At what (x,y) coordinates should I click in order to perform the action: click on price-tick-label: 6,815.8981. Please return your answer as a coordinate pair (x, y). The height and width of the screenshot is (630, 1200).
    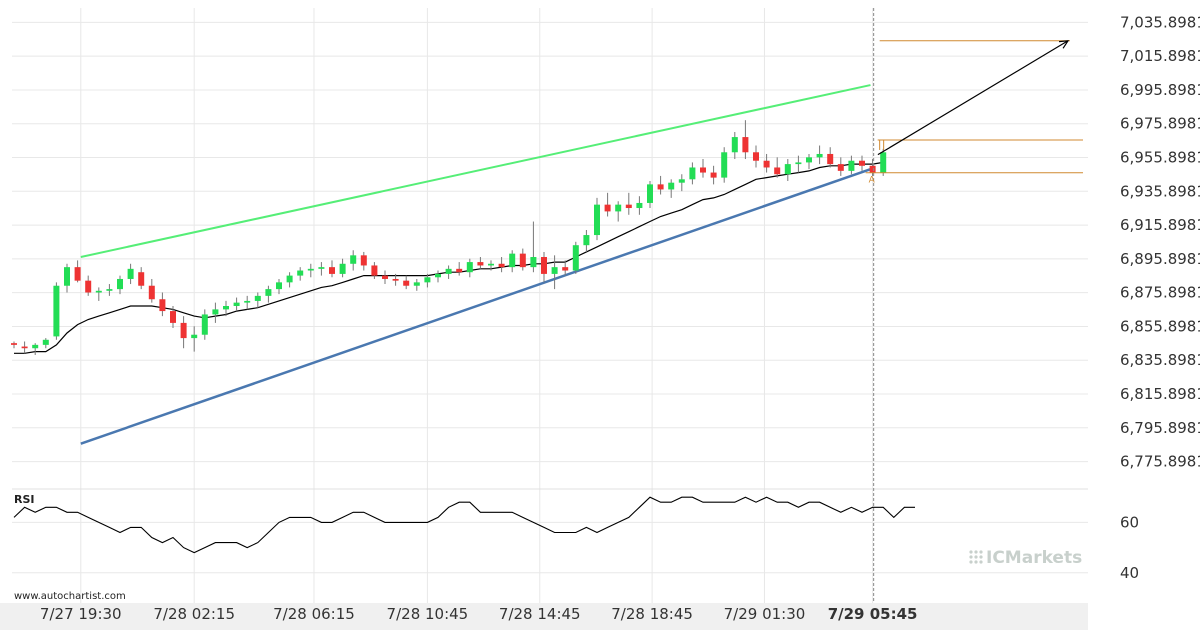
    Looking at the image, I should click on (1160, 394).